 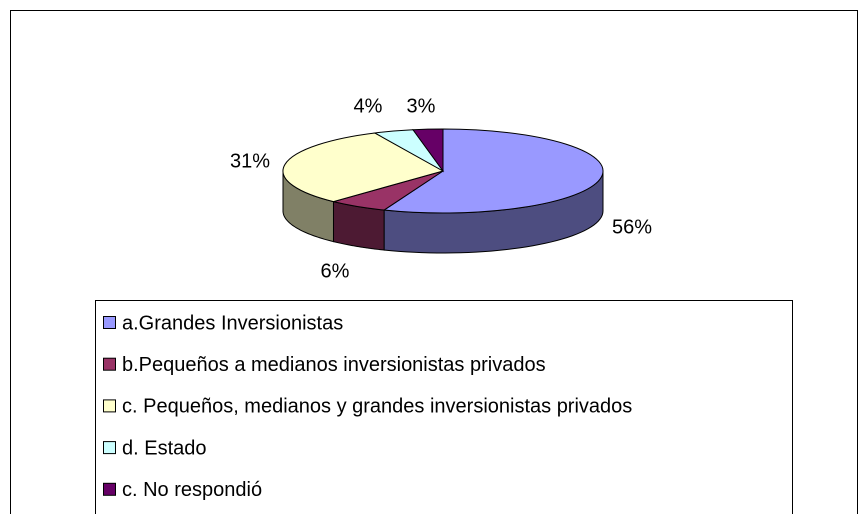 I want to click on data-label: 3%, so click(x=421, y=106).